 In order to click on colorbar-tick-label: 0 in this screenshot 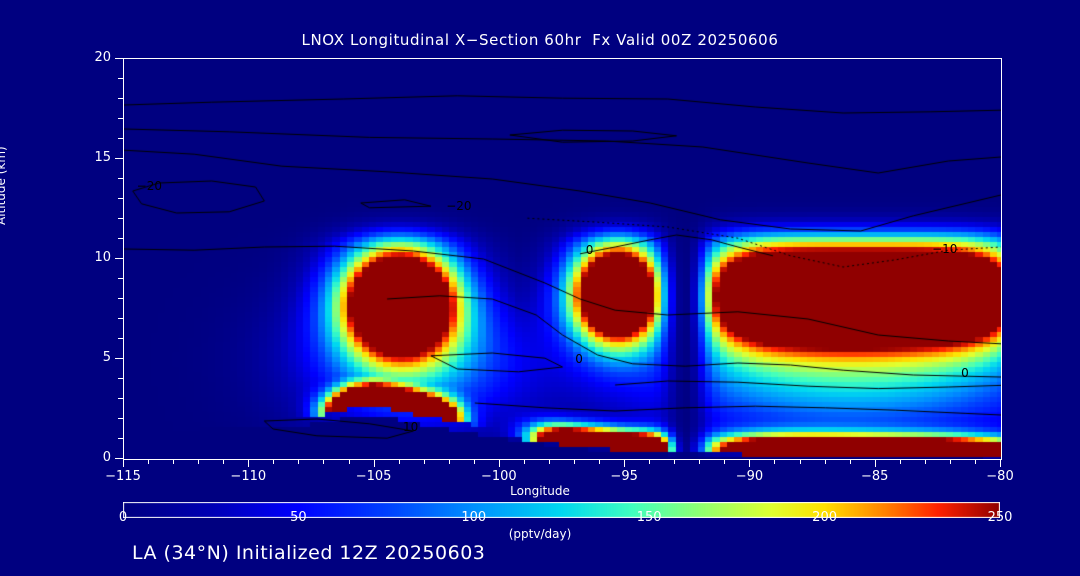, I will do `click(123, 517)`.